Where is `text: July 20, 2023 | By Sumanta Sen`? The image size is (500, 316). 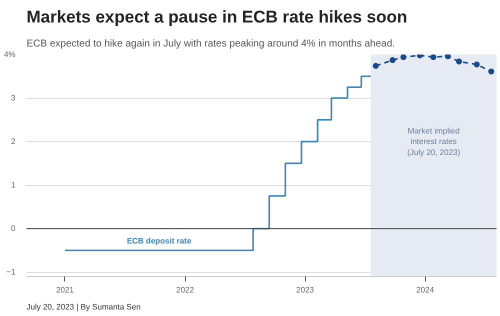 text: July 20, 2023 | By Sumanta Sen is located at coordinates (83, 307).